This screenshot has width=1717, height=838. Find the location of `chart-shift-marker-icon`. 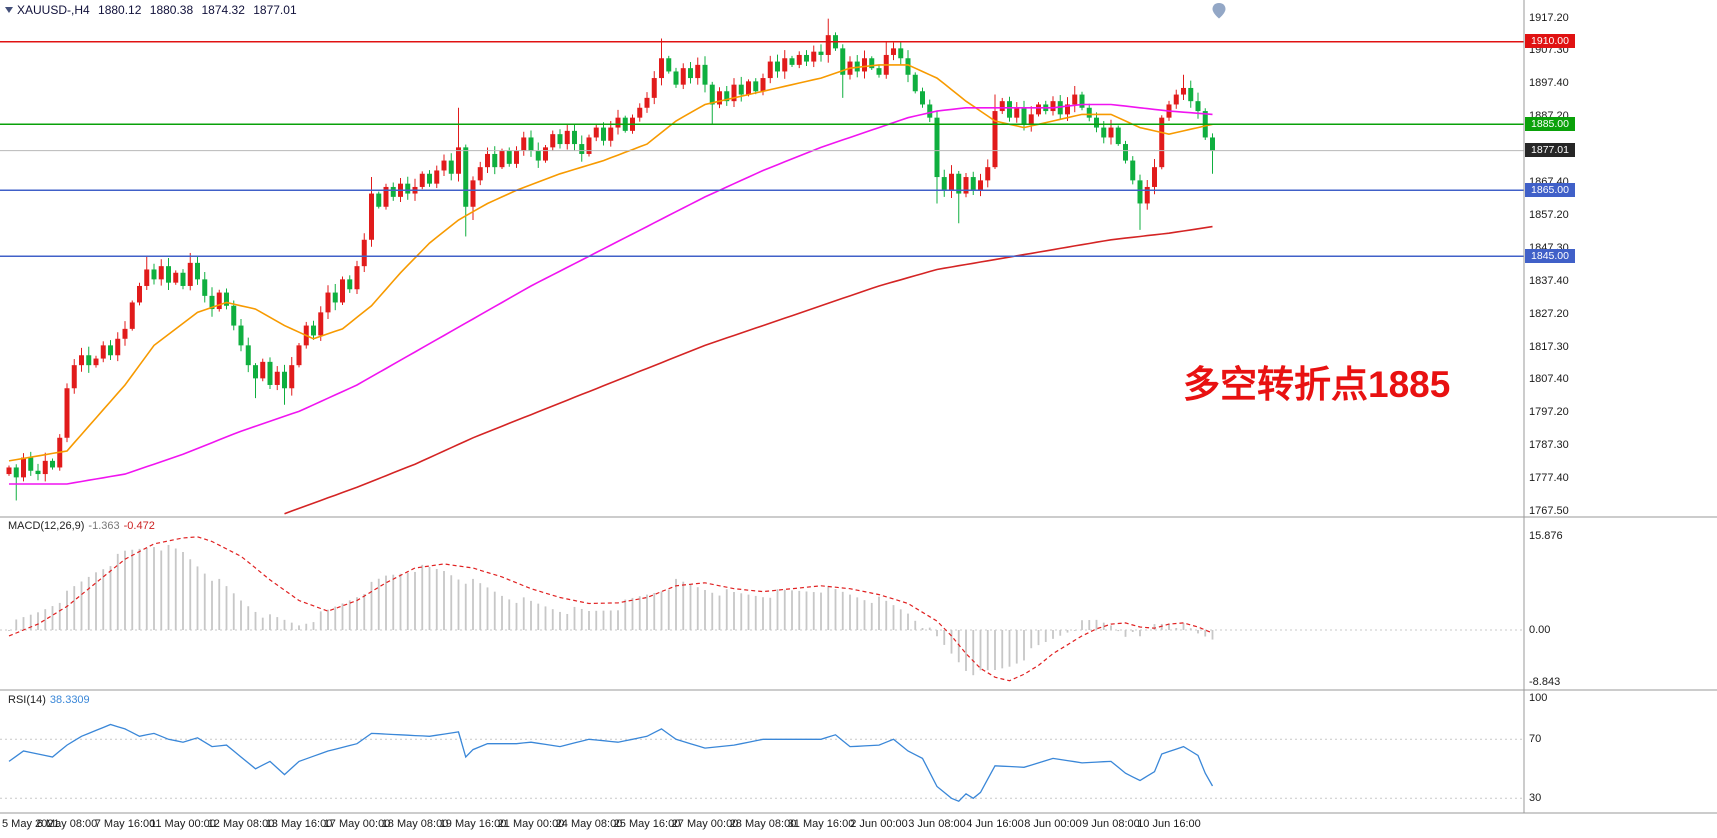

chart-shift-marker-icon is located at coordinates (1219, 11).